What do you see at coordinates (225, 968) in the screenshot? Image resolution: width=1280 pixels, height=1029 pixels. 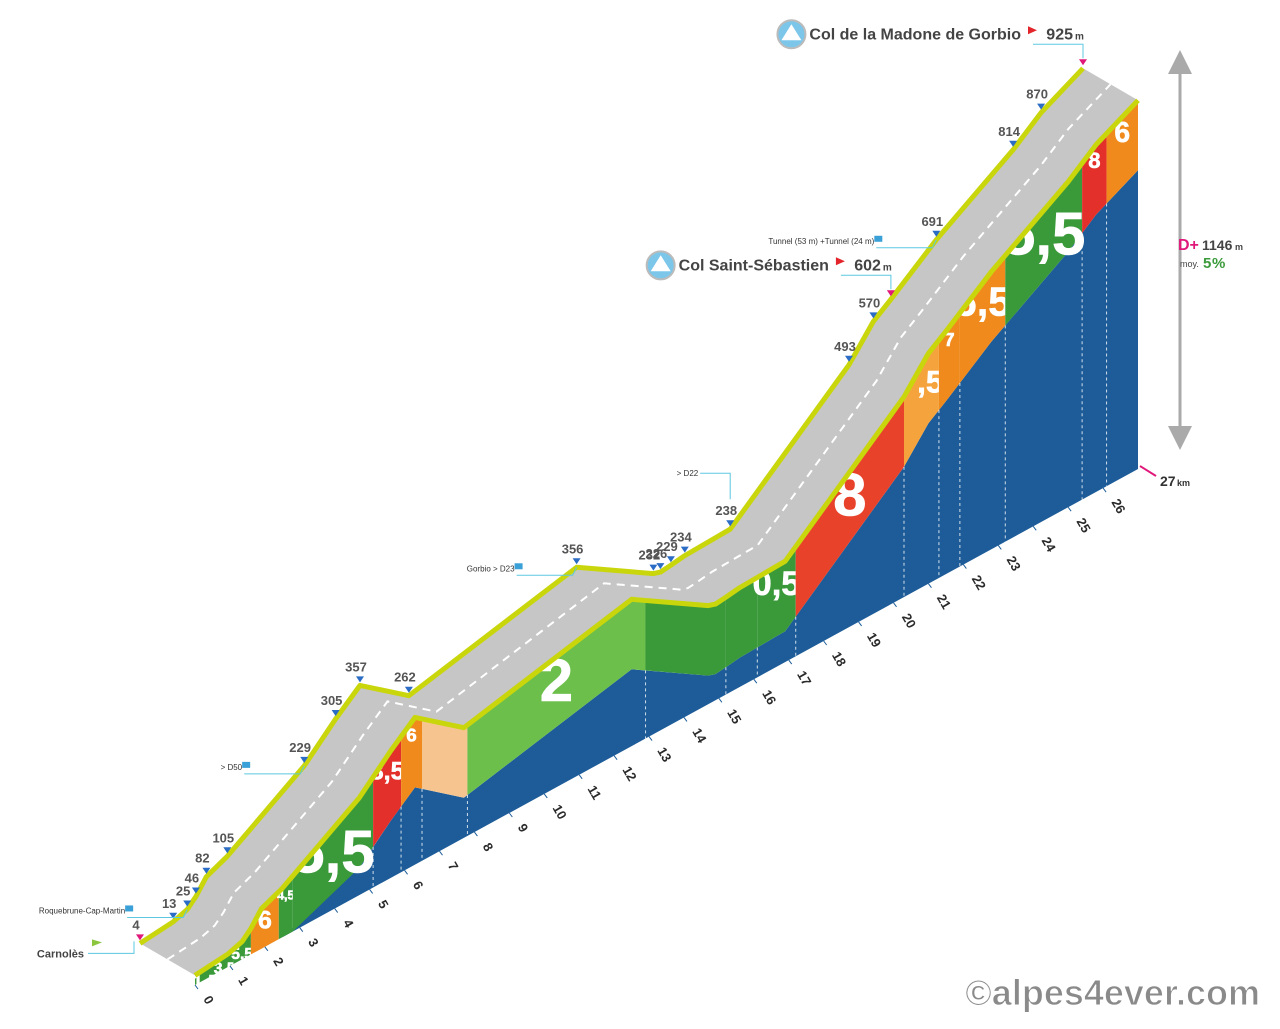 I see `grade-label: 3,5` at bounding box center [225, 968].